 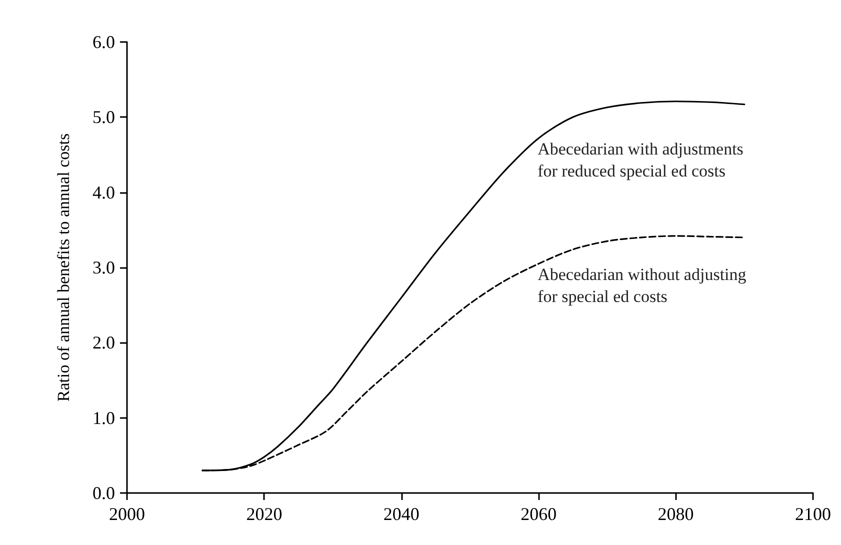 I want to click on x-tick-label: 2000, so click(x=127, y=514).